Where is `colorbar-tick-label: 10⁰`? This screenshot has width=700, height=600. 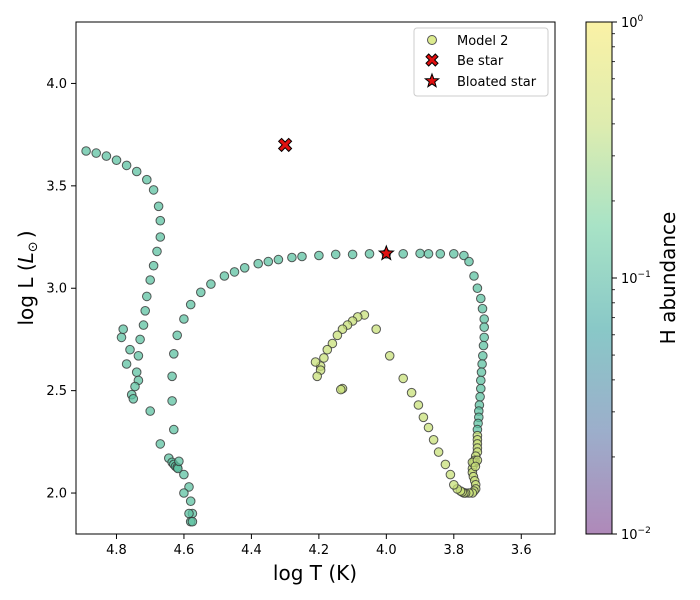 colorbar-tick-label: 10⁰ is located at coordinates (632, 22).